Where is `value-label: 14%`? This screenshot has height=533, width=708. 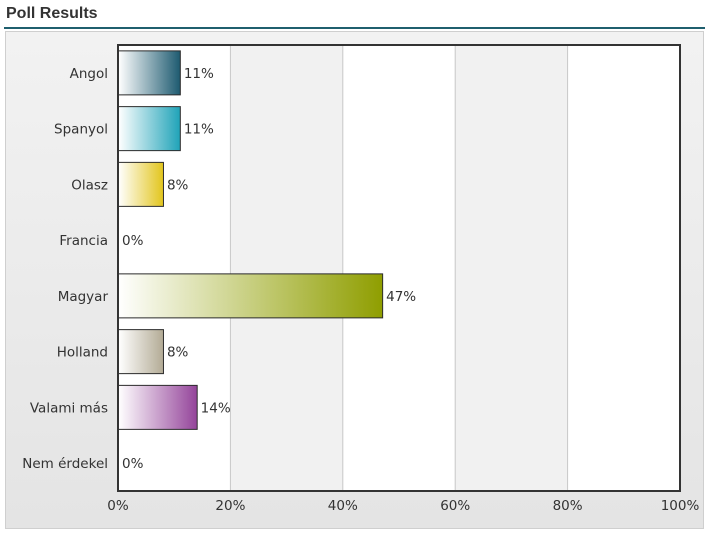 value-label: 14% is located at coordinates (216, 408).